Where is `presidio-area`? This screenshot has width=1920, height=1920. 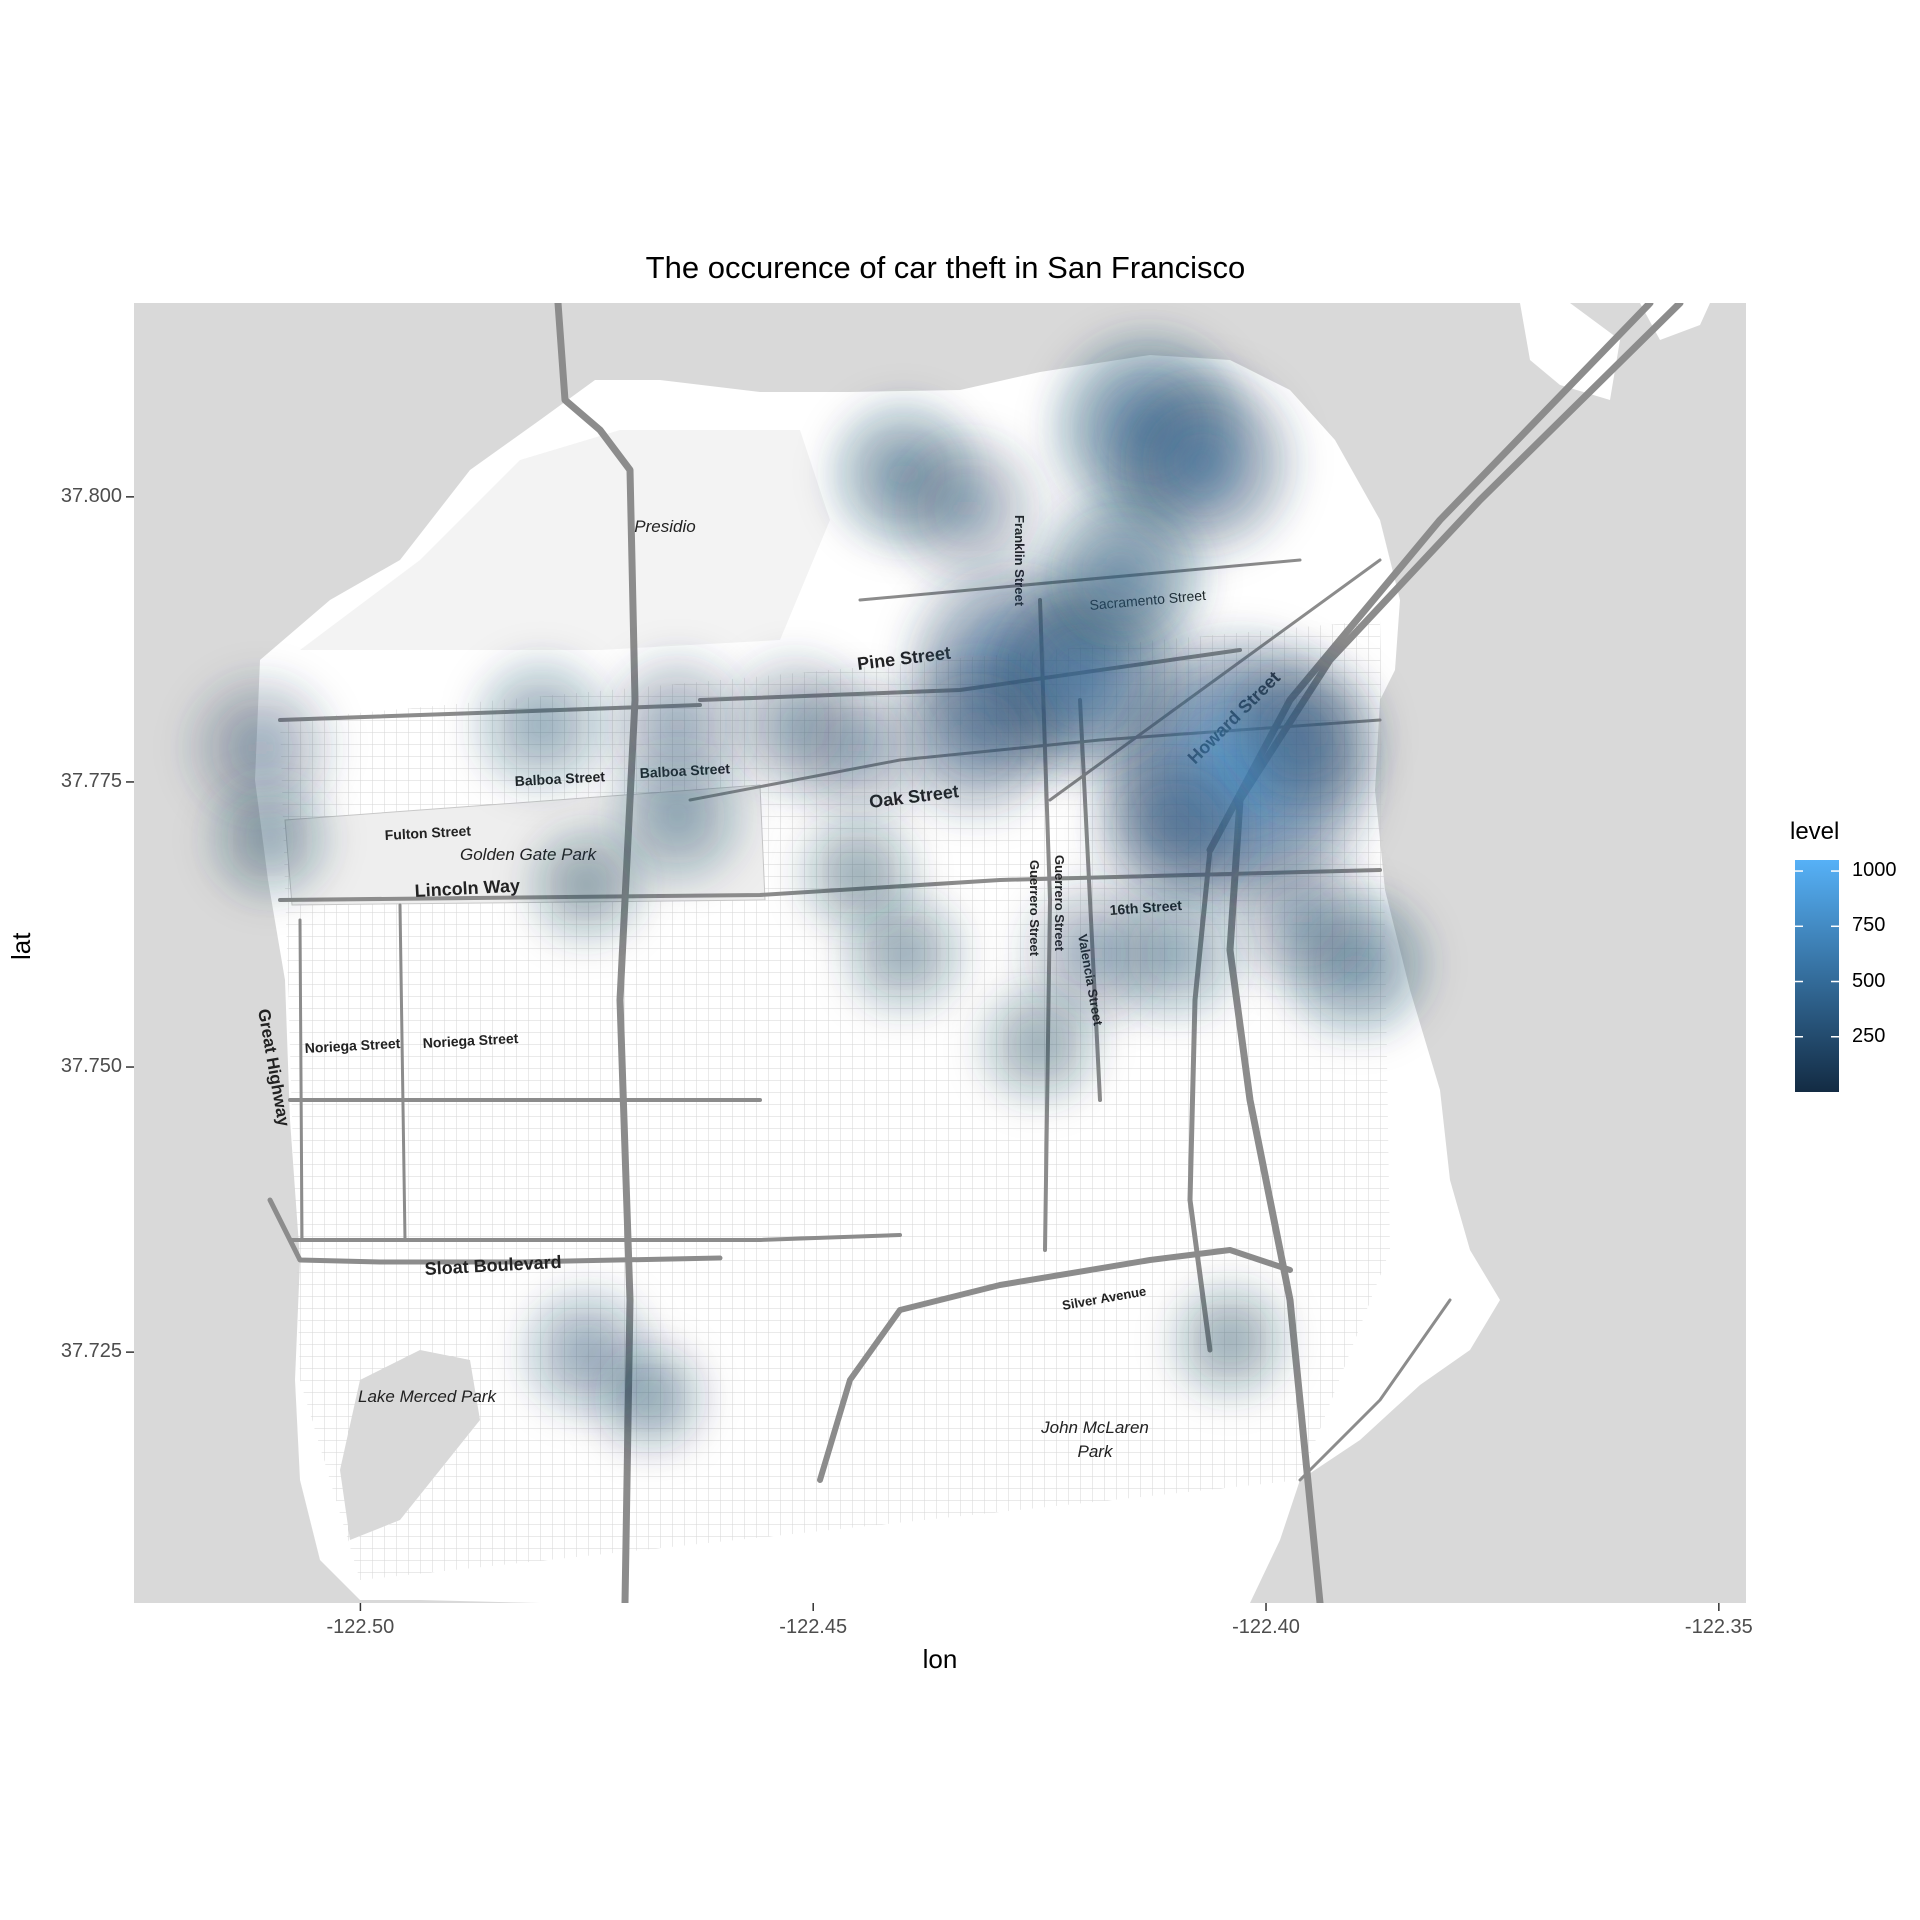 presidio-area is located at coordinates (565, 540).